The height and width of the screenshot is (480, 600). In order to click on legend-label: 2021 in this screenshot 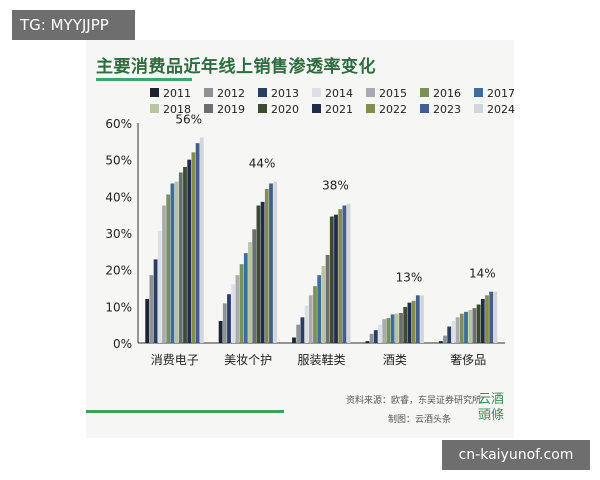, I will do `click(339, 109)`.